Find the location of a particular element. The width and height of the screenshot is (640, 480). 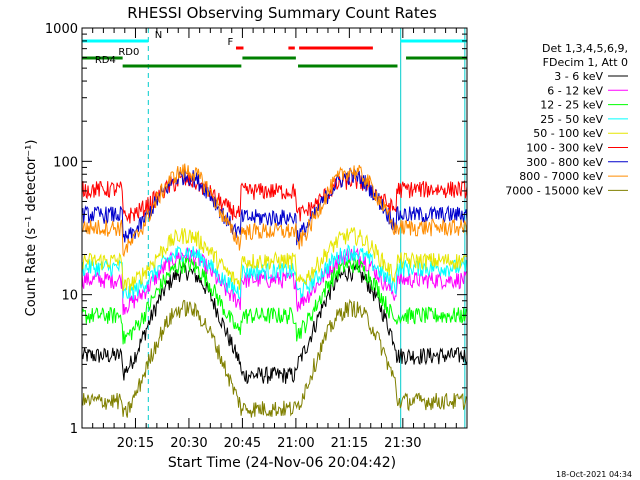

x-tick-label: 21:15 is located at coordinates (349, 443).